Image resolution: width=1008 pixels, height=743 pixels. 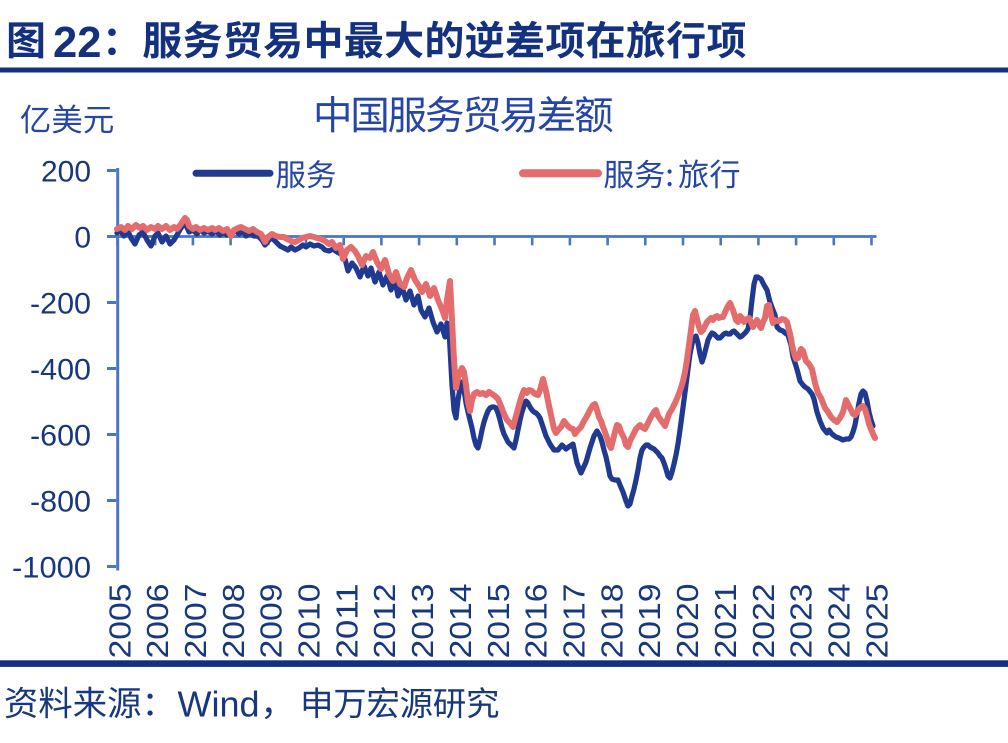 What do you see at coordinates (499, 621) in the screenshot?
I see `svg-text: 2015` at bounding box center [499, 621].